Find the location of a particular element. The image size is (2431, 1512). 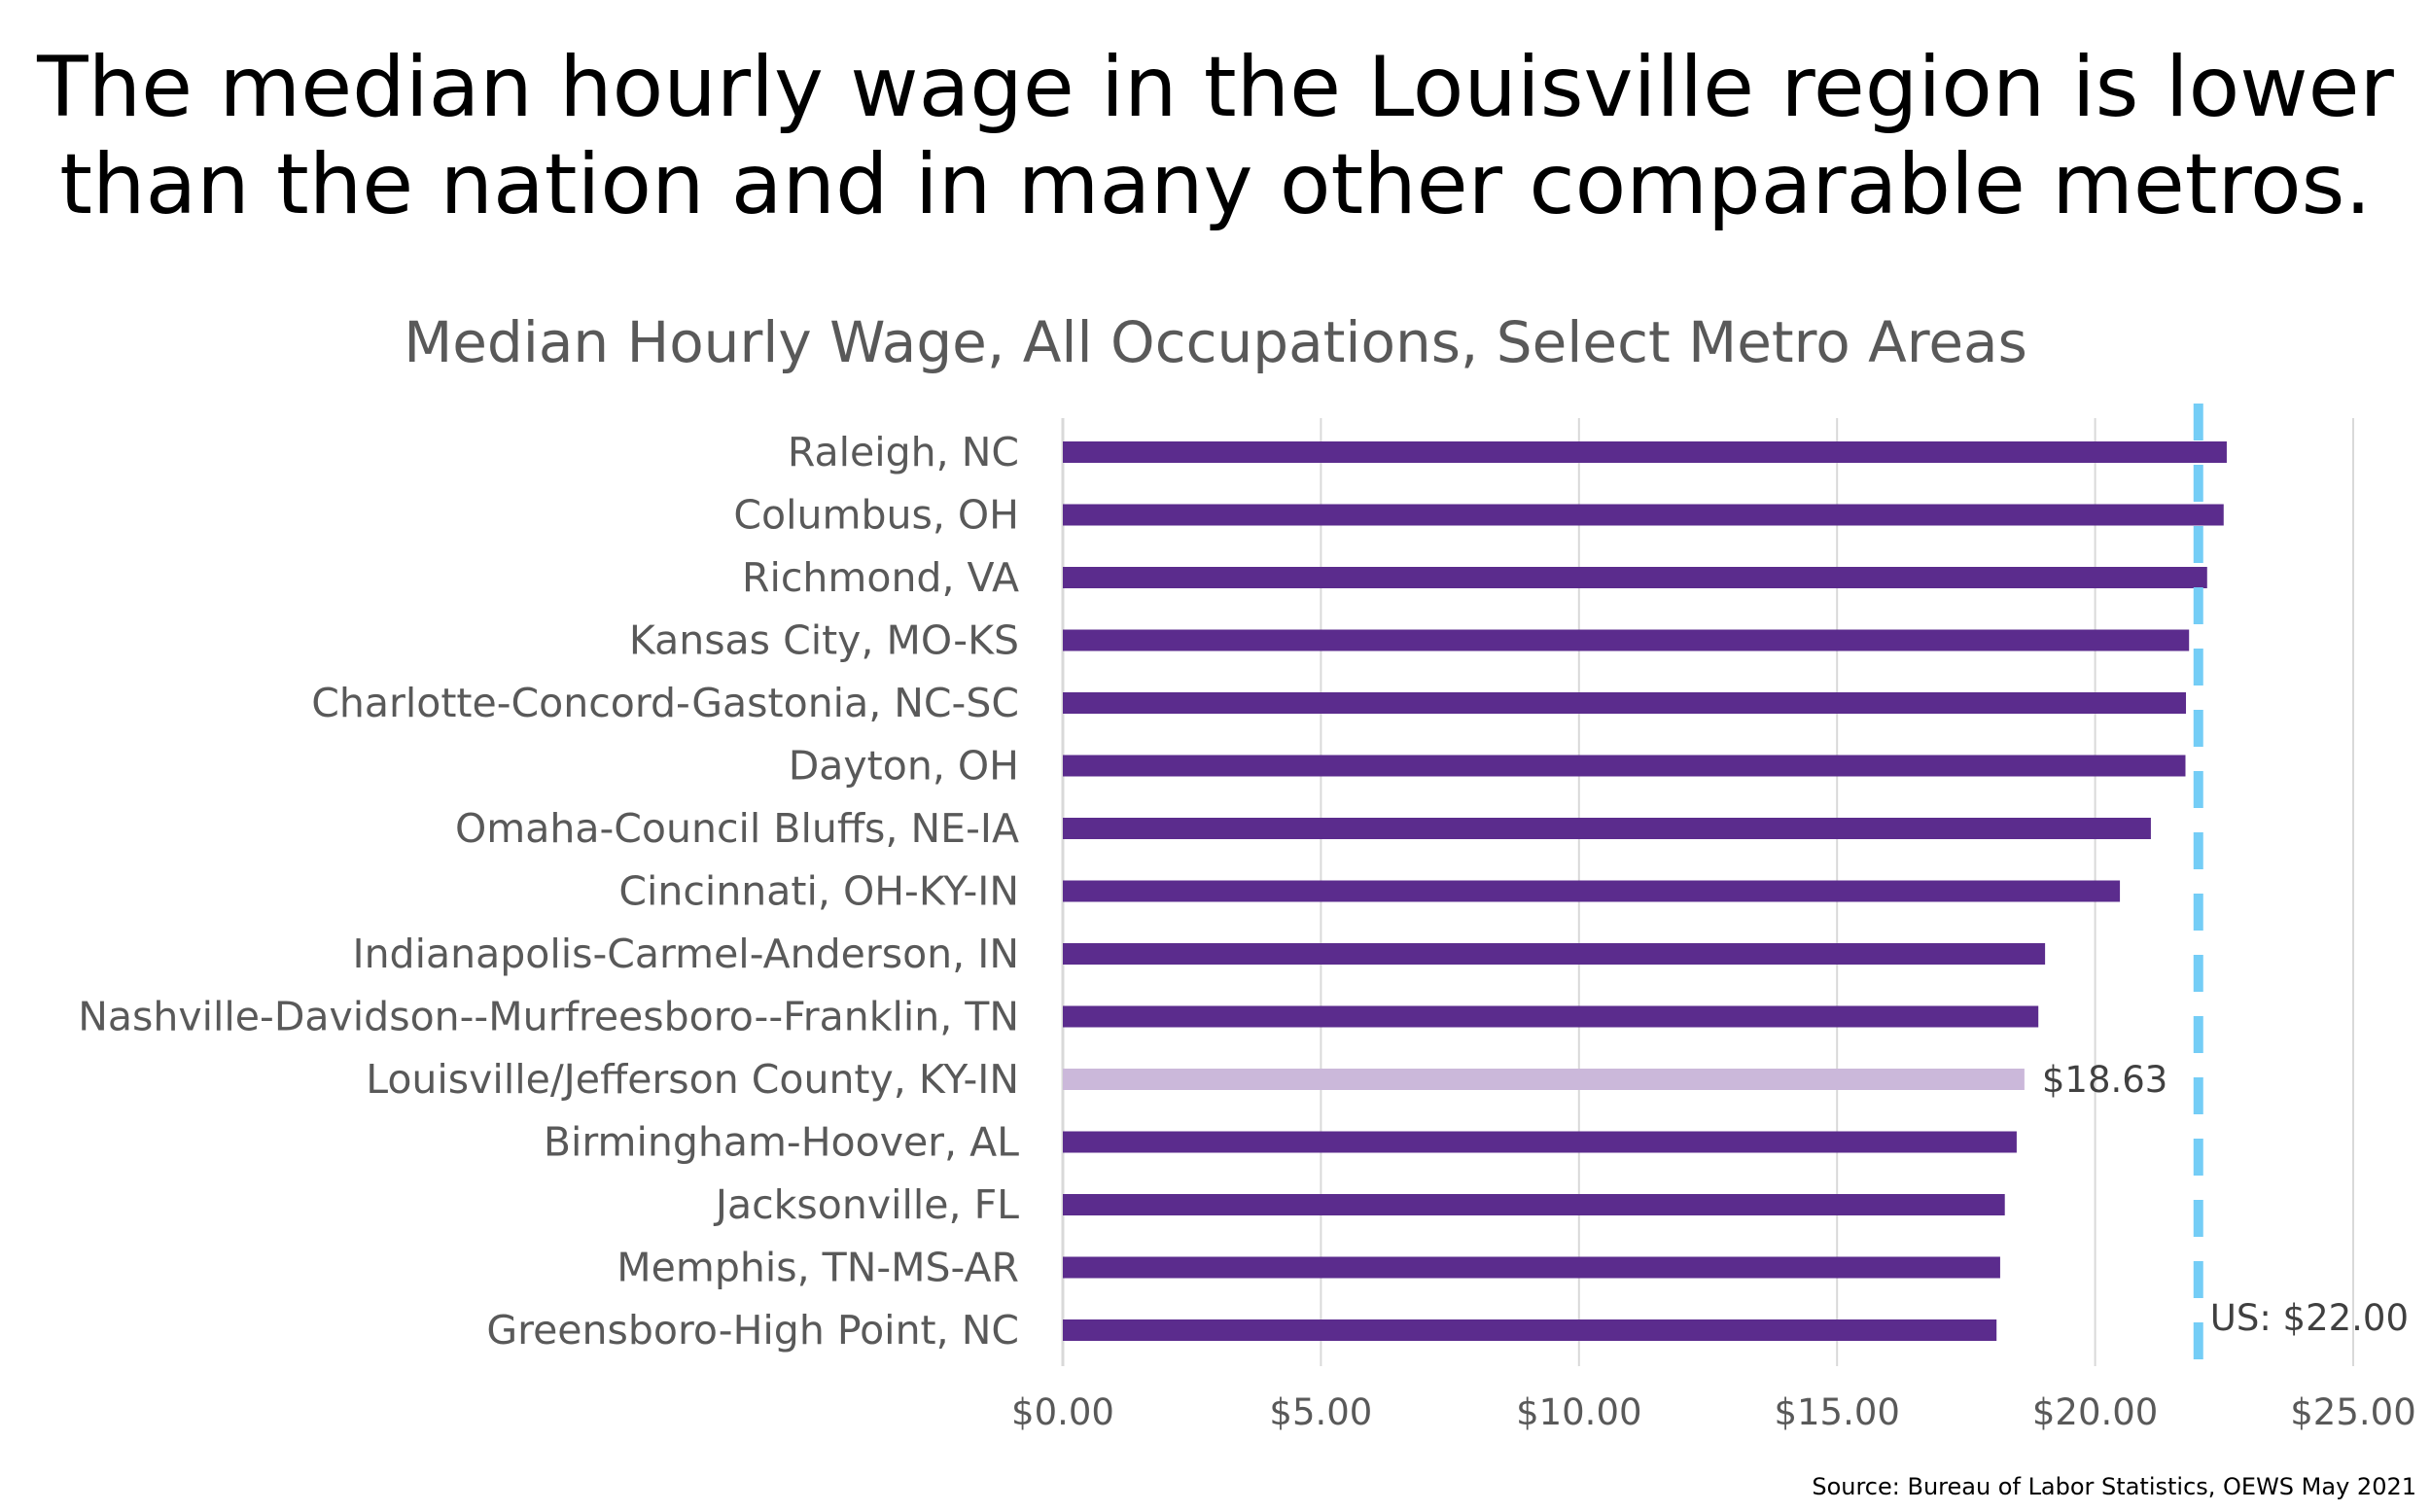

category-label-4: Charlotte-Concord-Gastonia, NC-SC is located at coordinates (665, 703).